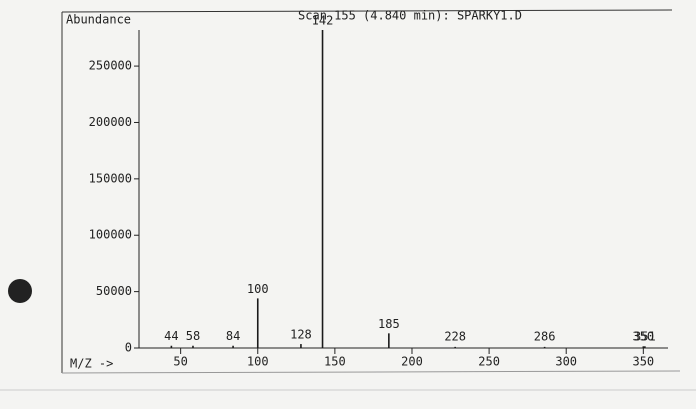 The height and width of the screenshot is (409, 696). I want to click on y-tick-label: 50000, so click(114, 291).